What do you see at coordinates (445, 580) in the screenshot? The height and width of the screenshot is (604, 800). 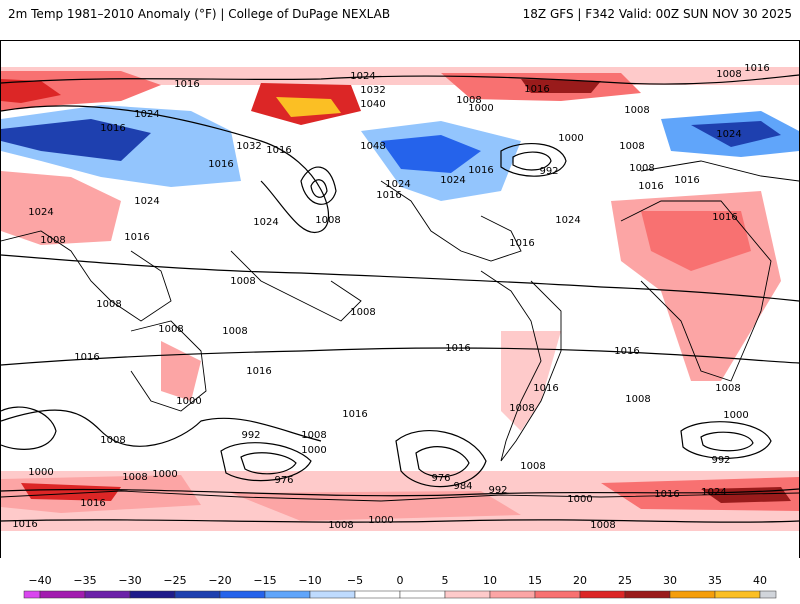 I see `colorbar-tick-label: 5` at bounding box center [445, 580].